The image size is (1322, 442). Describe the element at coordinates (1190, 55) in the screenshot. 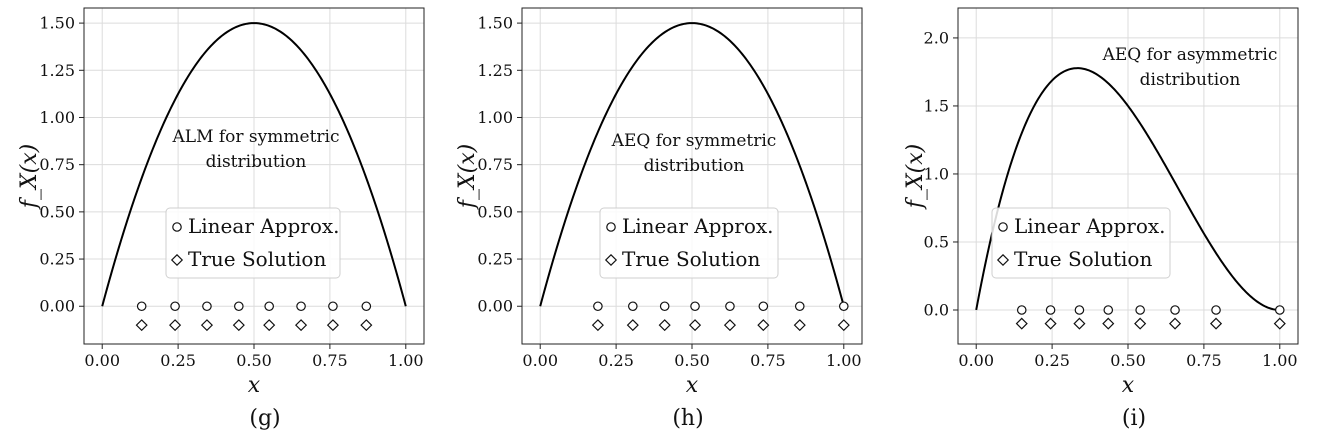

I see `annotation-line: AEQ for asymmetric` at that location.